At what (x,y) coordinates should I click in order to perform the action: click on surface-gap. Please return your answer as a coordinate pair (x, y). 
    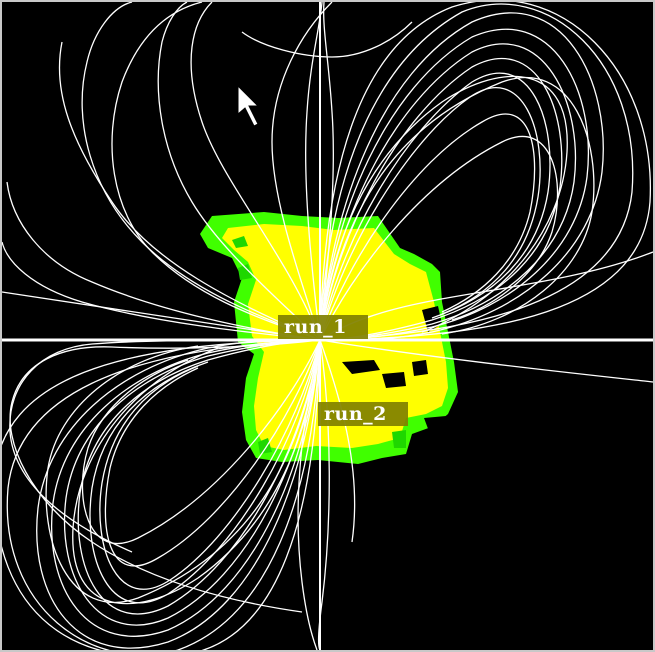
    Looking at the image, I should click on (396, 370).